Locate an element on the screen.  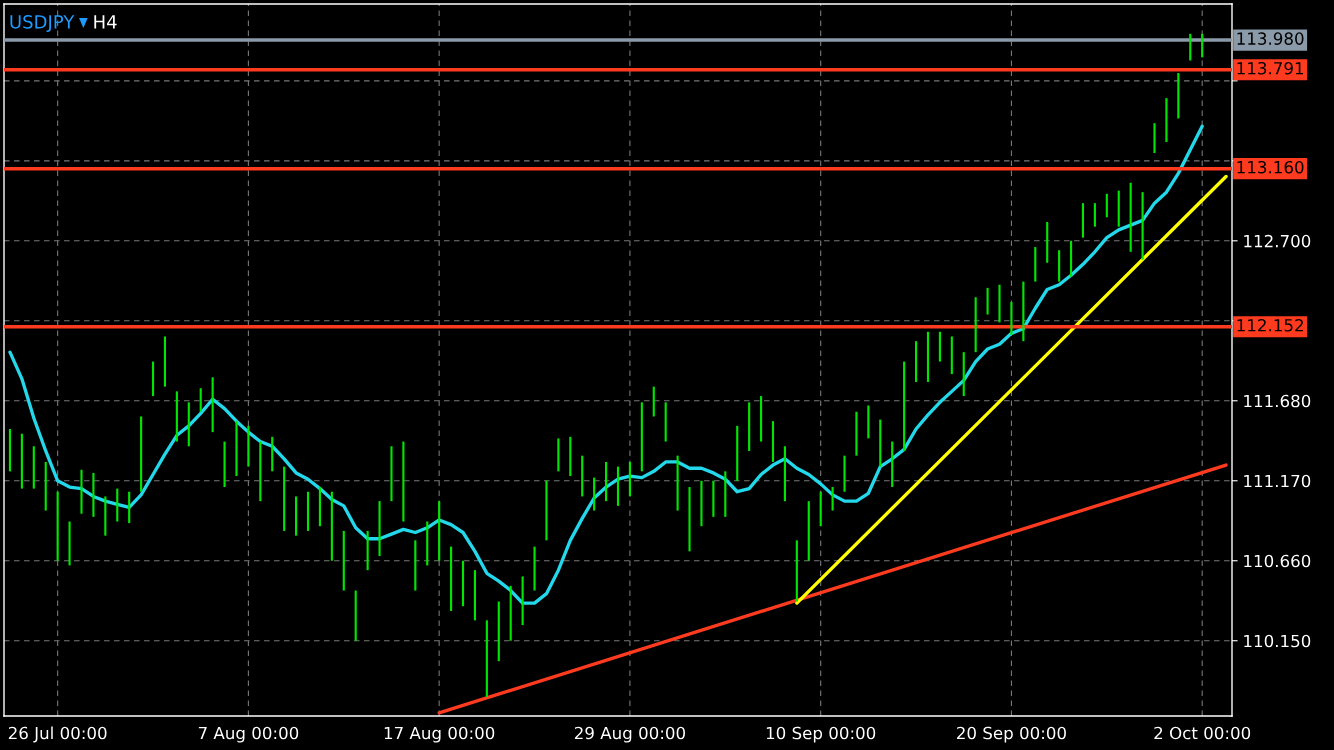
ref-line-label: 113.980 is located at coordinates (1270, 38).